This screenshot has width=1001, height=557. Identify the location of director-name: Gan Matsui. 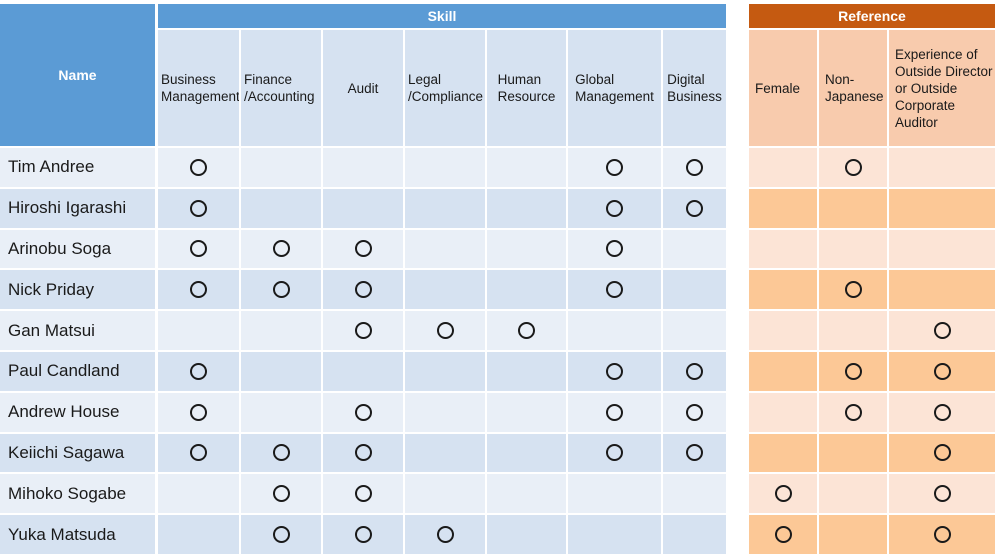
(79, 331).